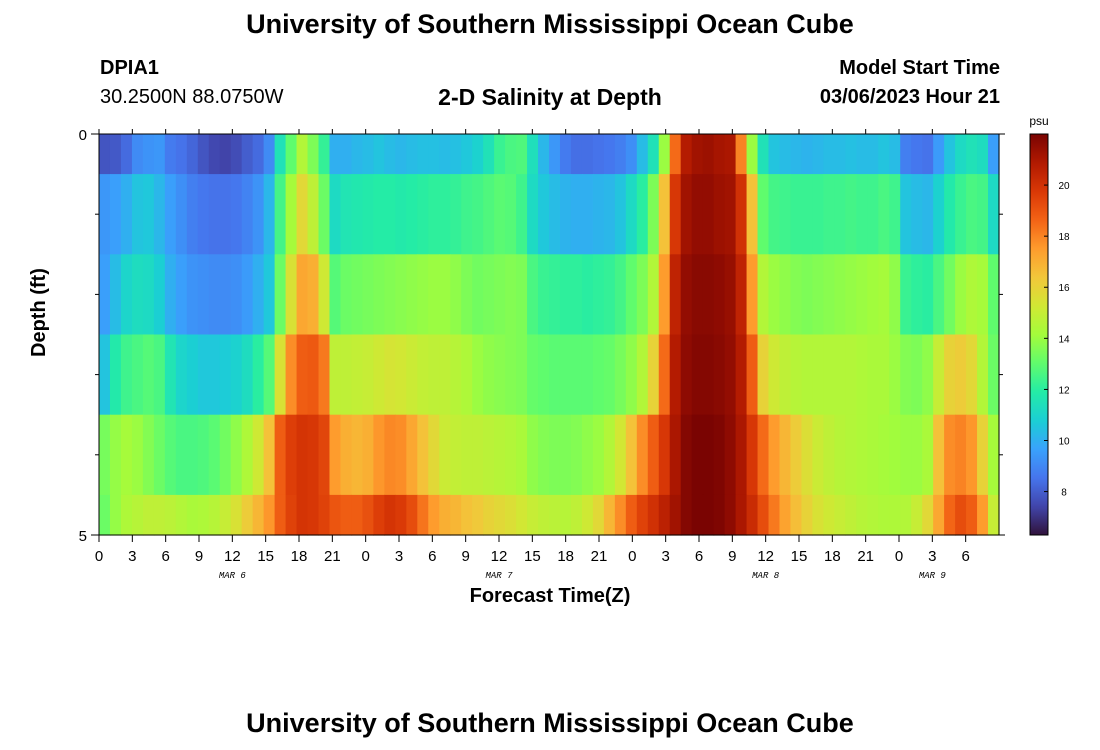 The width and height of the screenshot is (1100, 750). I want to click on chart-subtitle: 2-D Salinity at Depth, so click(550, 97).